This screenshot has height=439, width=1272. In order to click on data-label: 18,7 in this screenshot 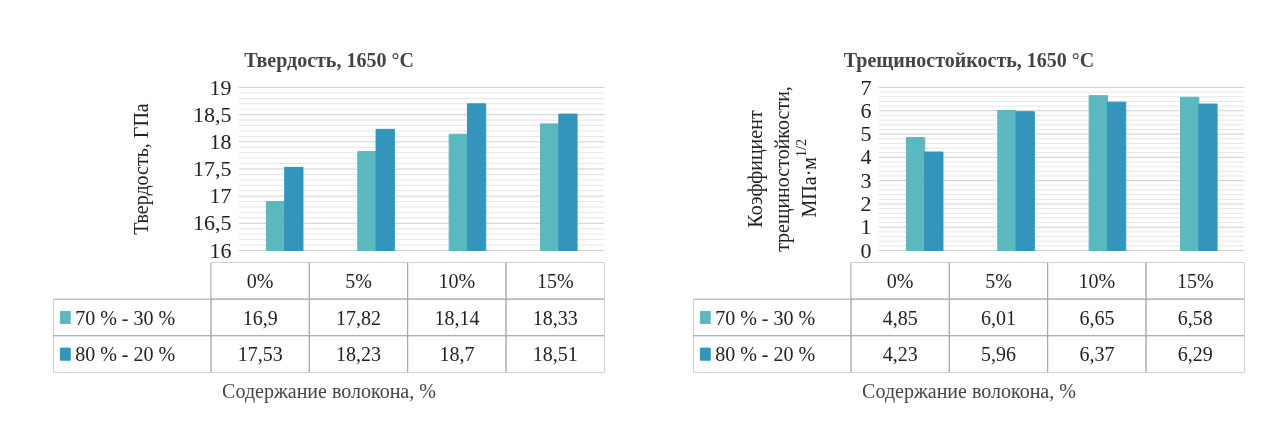, I will do `click(457, 354)`.